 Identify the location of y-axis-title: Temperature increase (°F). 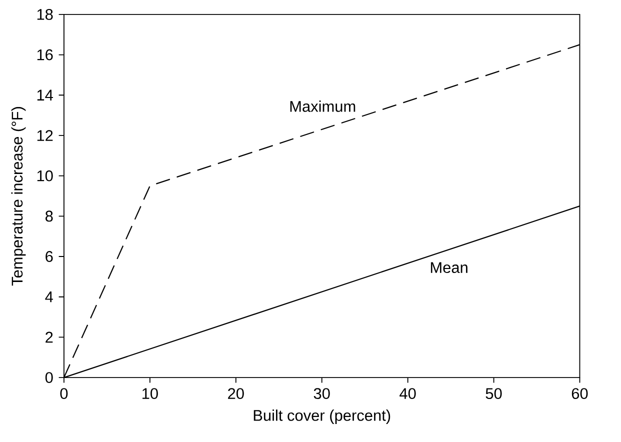
(18, 196).